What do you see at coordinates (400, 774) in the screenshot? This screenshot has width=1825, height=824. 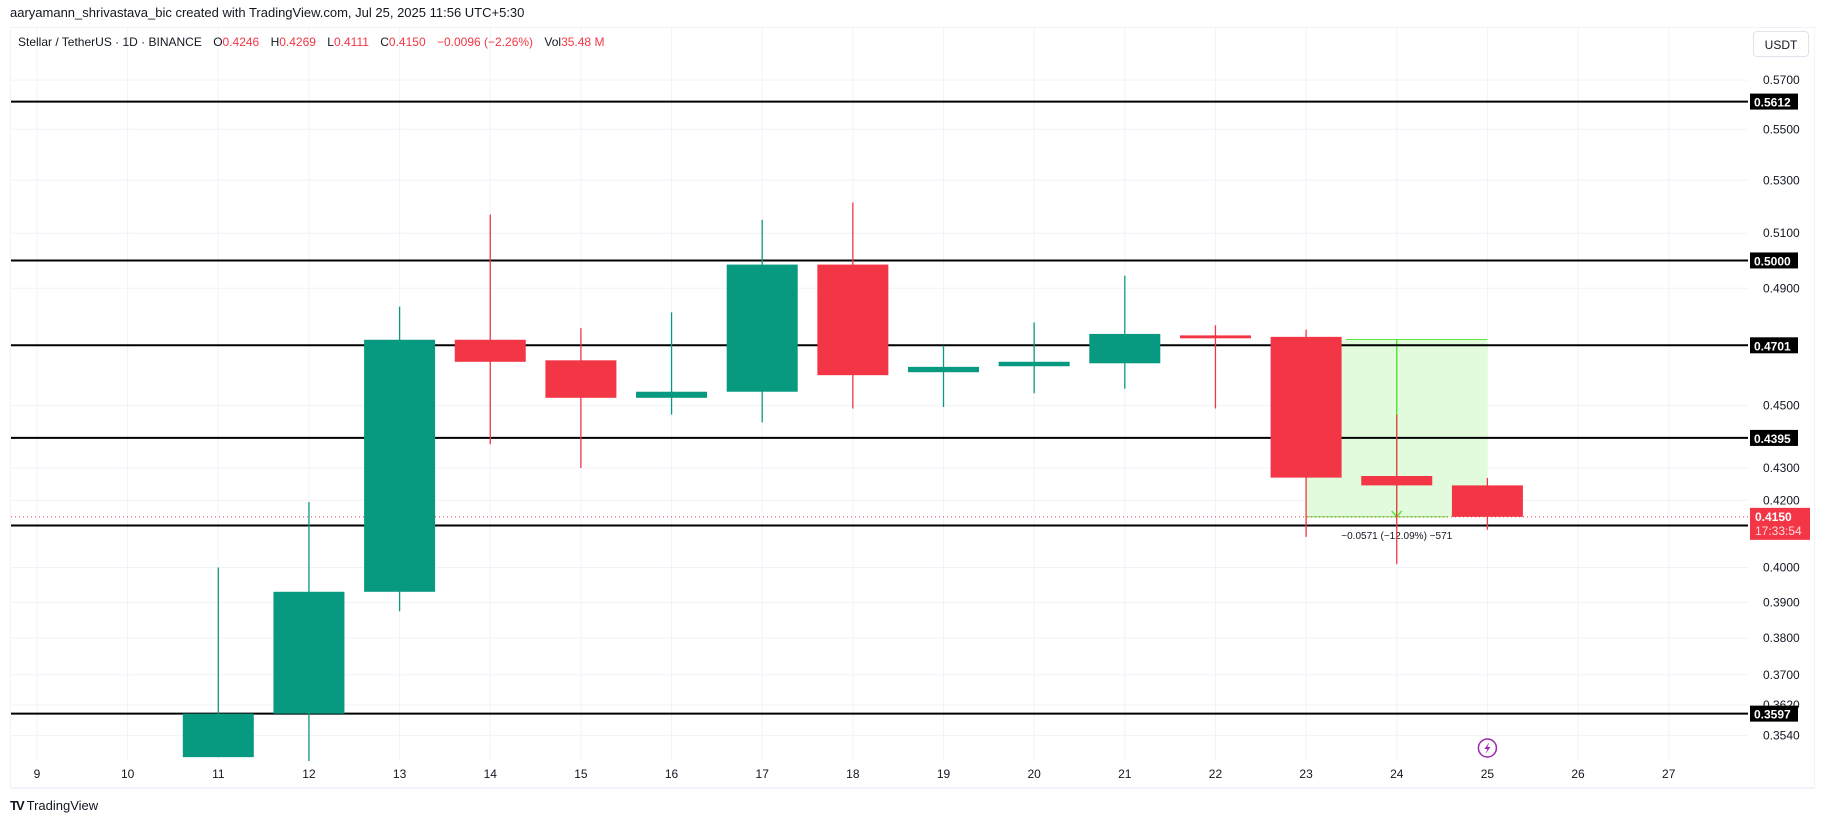 I see `time-tick-label: 13` at bounding box center [400, 774].